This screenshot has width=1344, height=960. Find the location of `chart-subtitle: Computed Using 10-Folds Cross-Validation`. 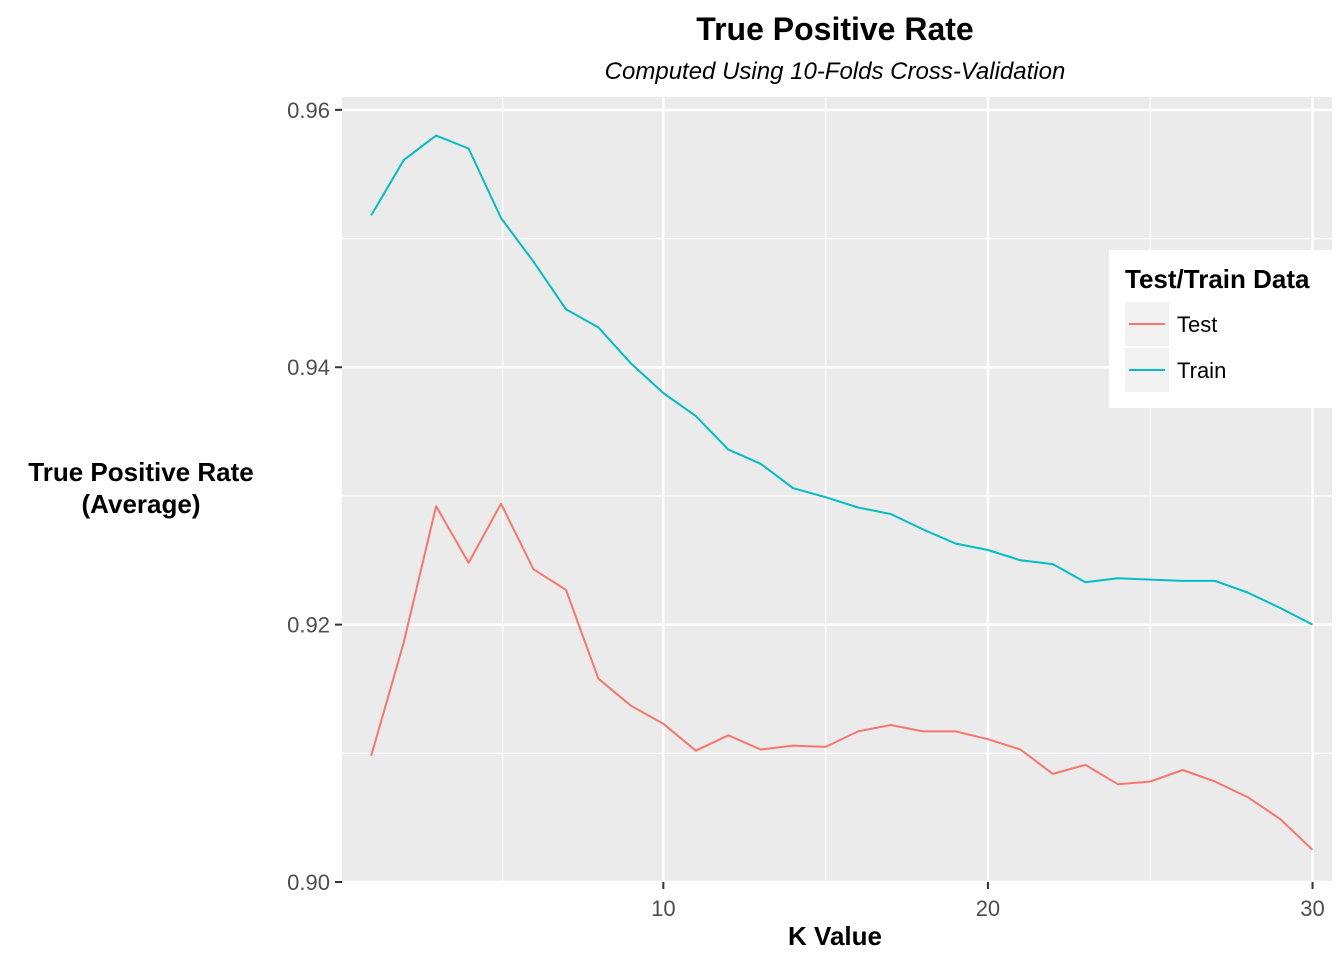

chart-subtitle: Computed Using 10-Folds Cross-Validation is located at coordinates (835, 71).